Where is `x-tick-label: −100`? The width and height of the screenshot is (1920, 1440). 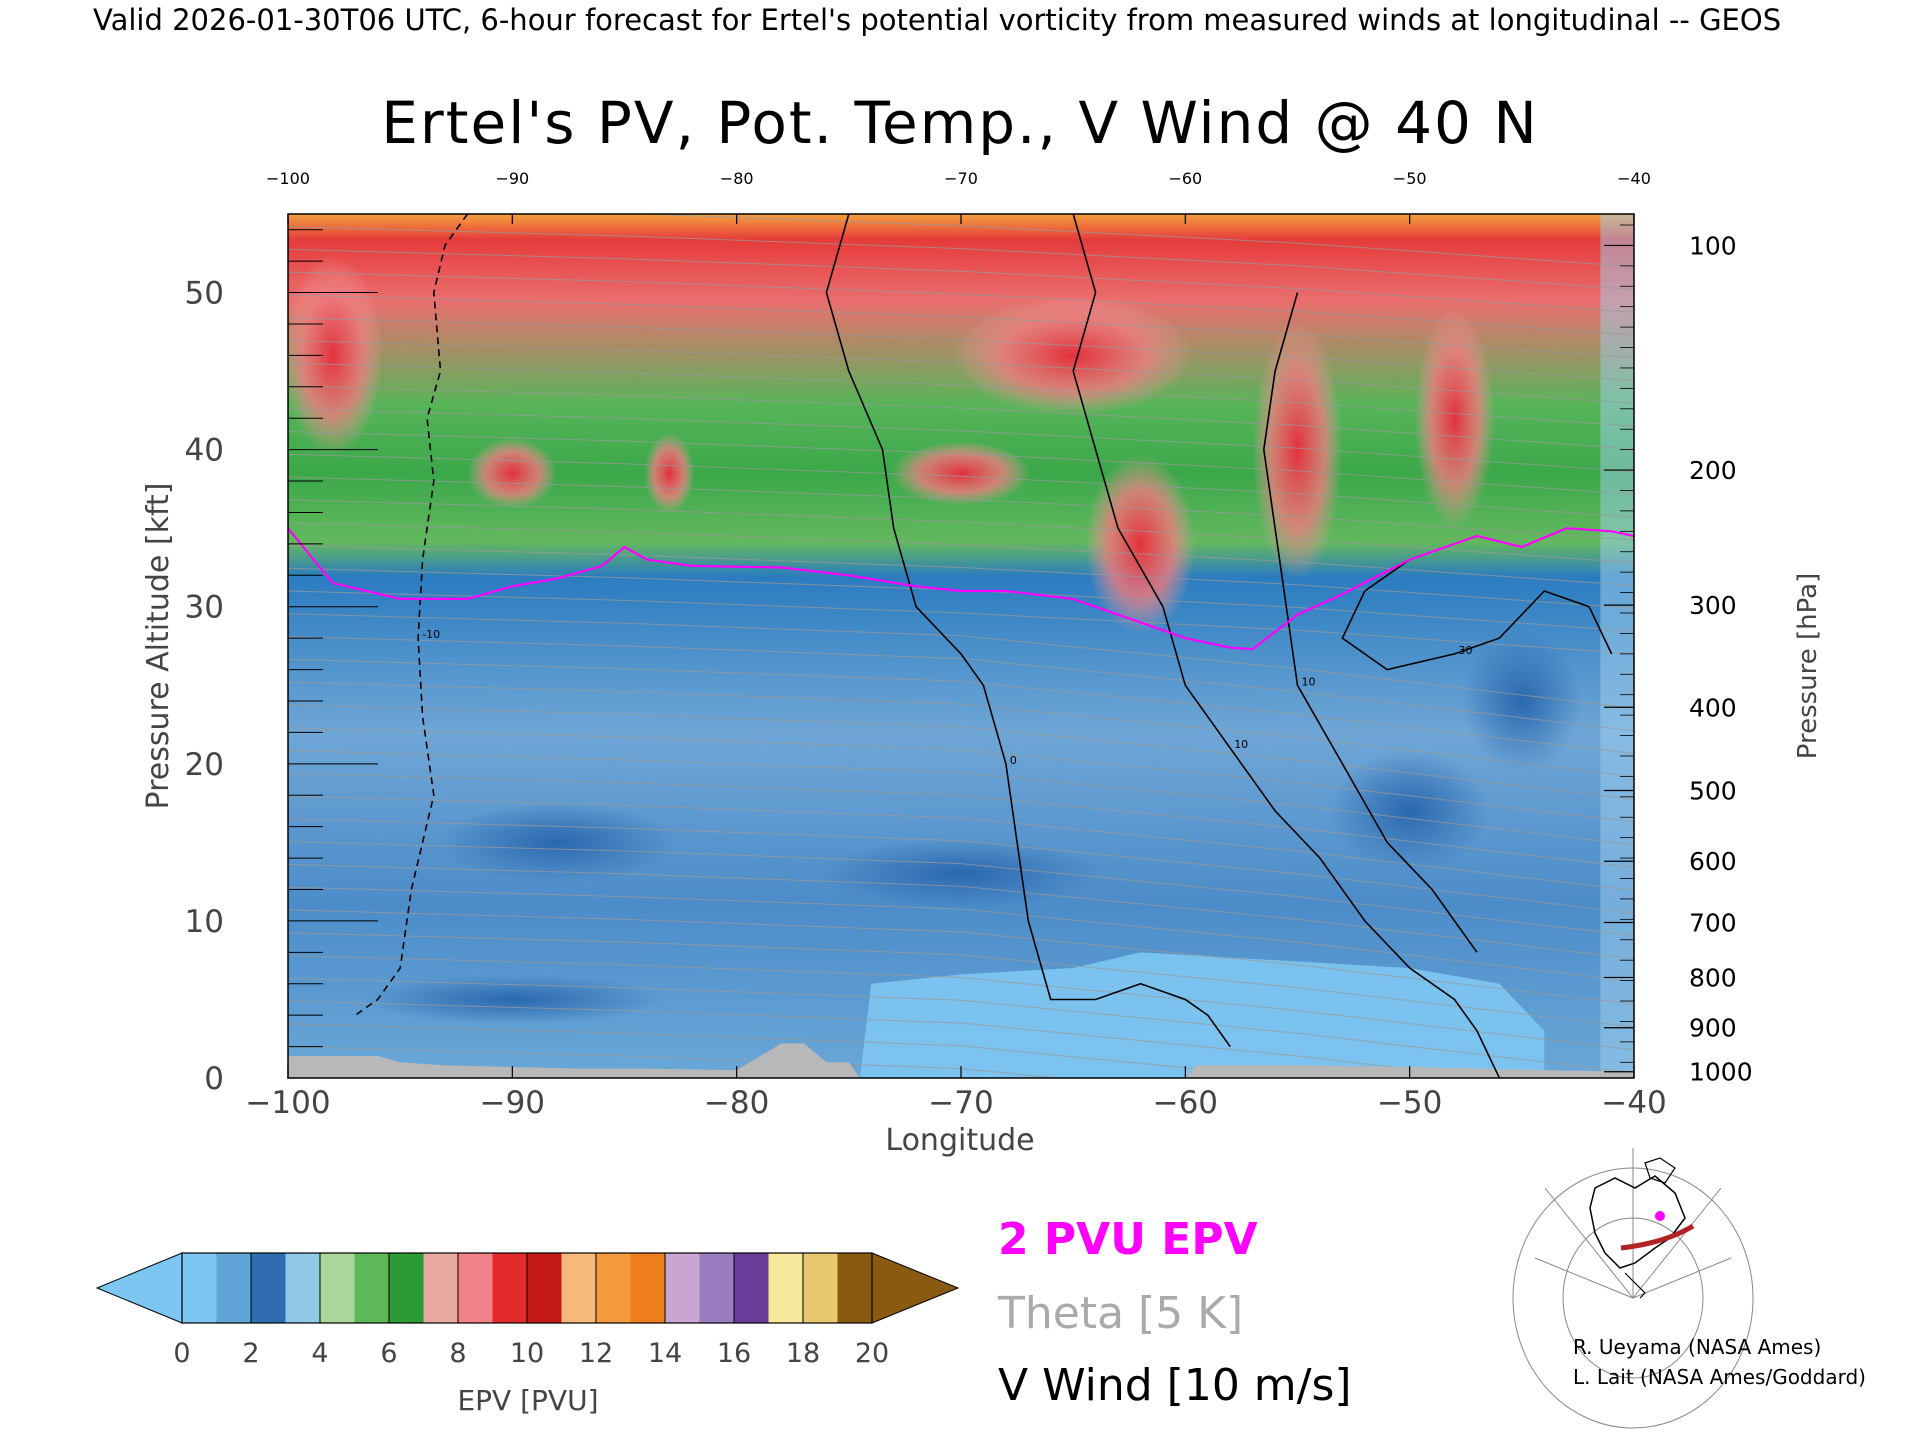 x-tick-label: −100 is located at coordinates (287, 1103).